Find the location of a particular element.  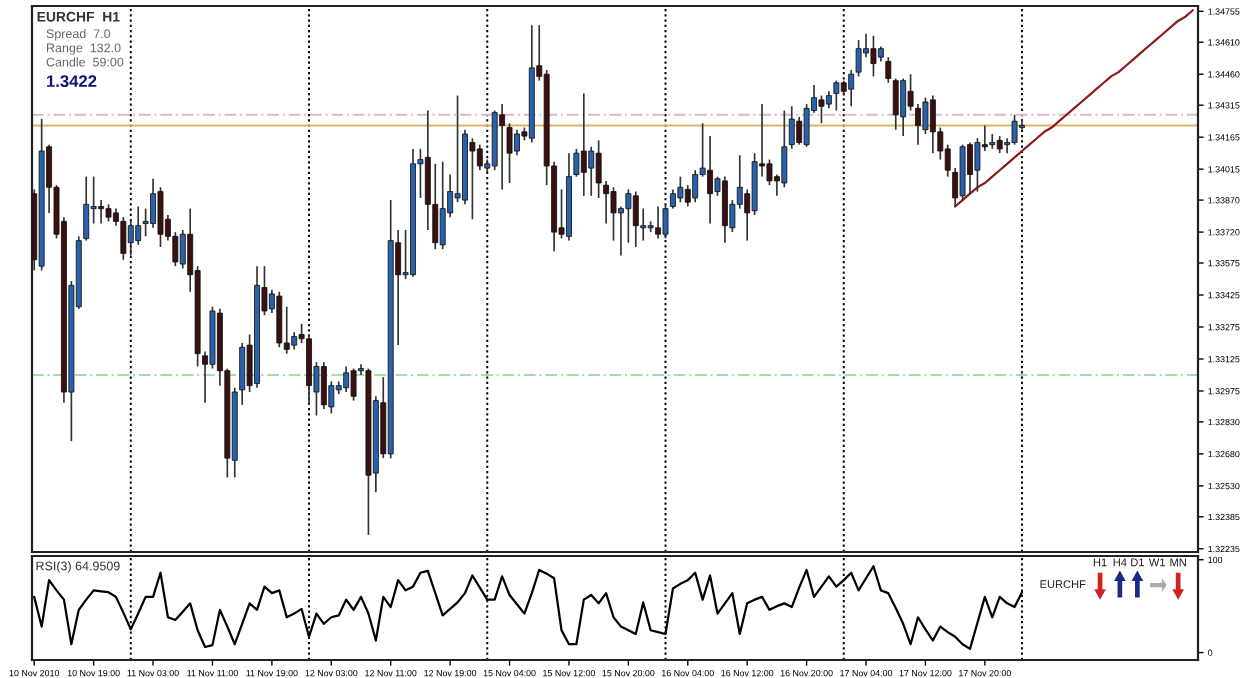

annotation: 1.3422 is located at coordinates (72, 81).